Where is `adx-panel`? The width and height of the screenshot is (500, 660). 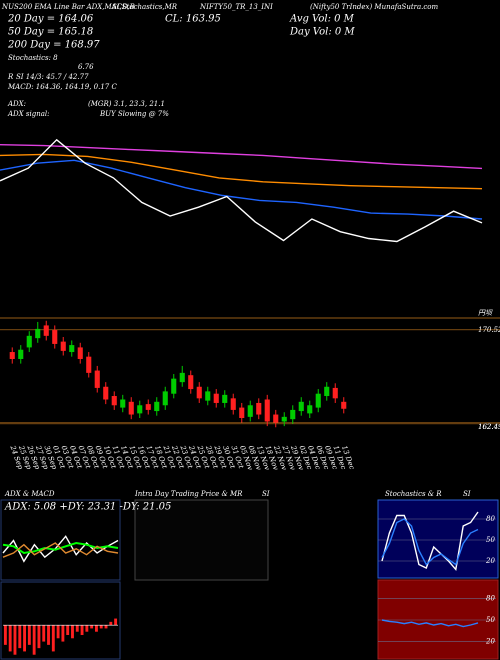 adx-panel is located at coordinates (60, 540).